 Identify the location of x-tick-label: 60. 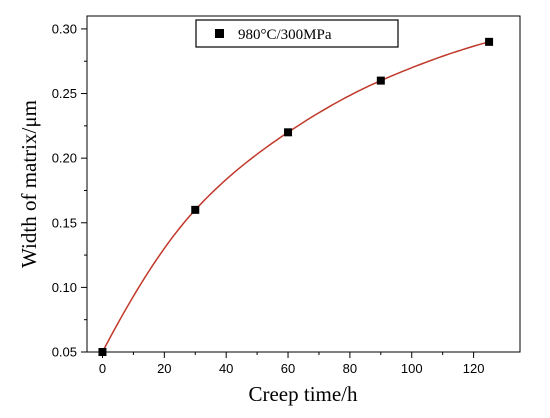
(288, 368).